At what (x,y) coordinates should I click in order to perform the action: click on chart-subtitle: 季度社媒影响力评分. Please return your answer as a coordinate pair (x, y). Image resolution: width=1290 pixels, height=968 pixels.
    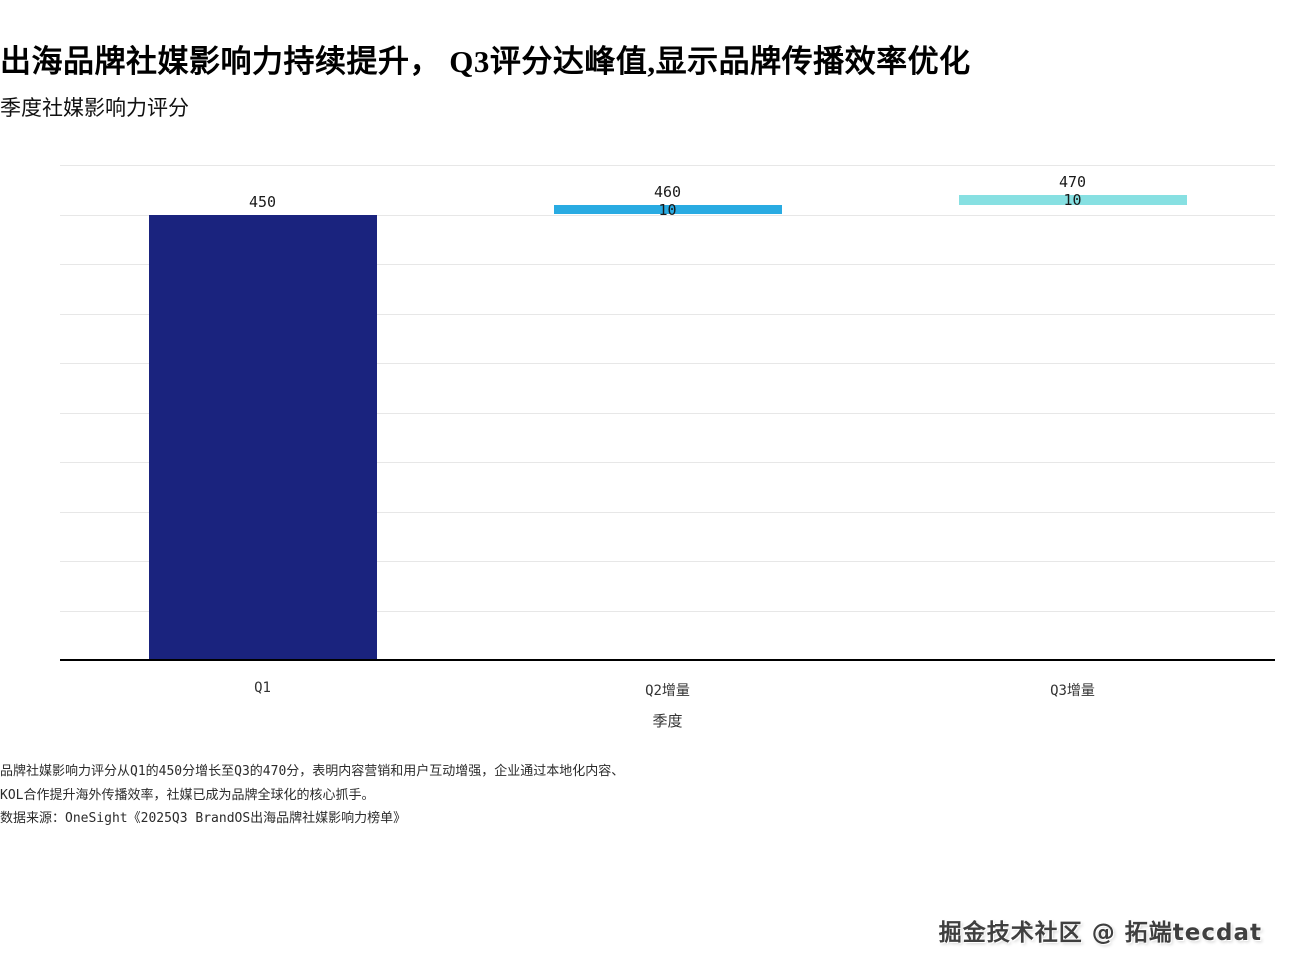
    Looking at the image, I should click on (94, 108).